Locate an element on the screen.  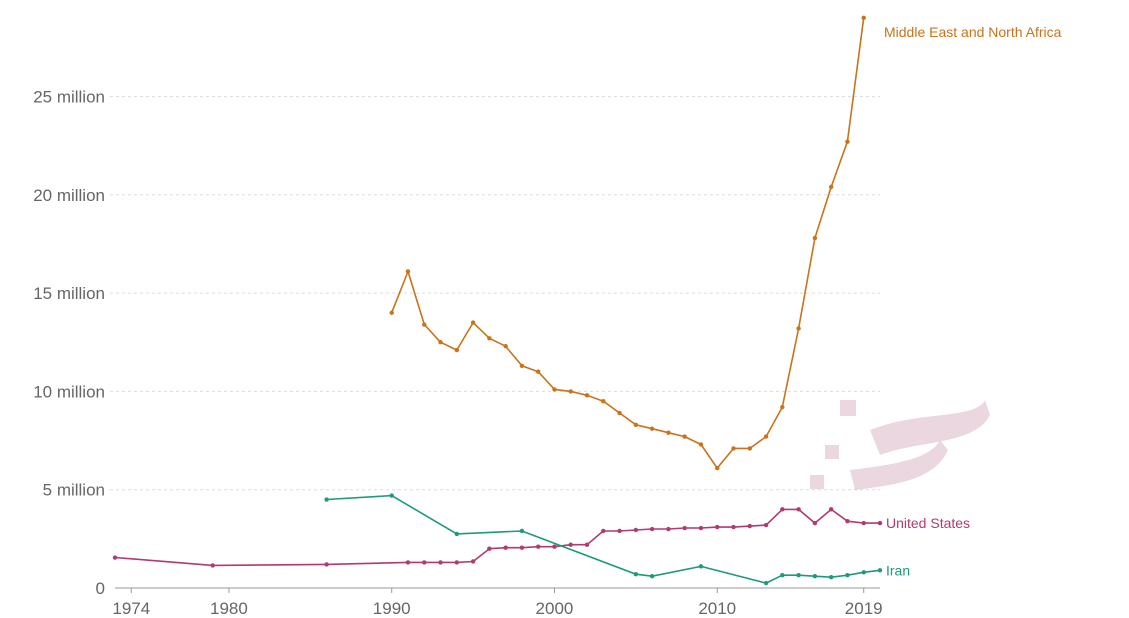
series-united-states is located at coordinates (497, 537).